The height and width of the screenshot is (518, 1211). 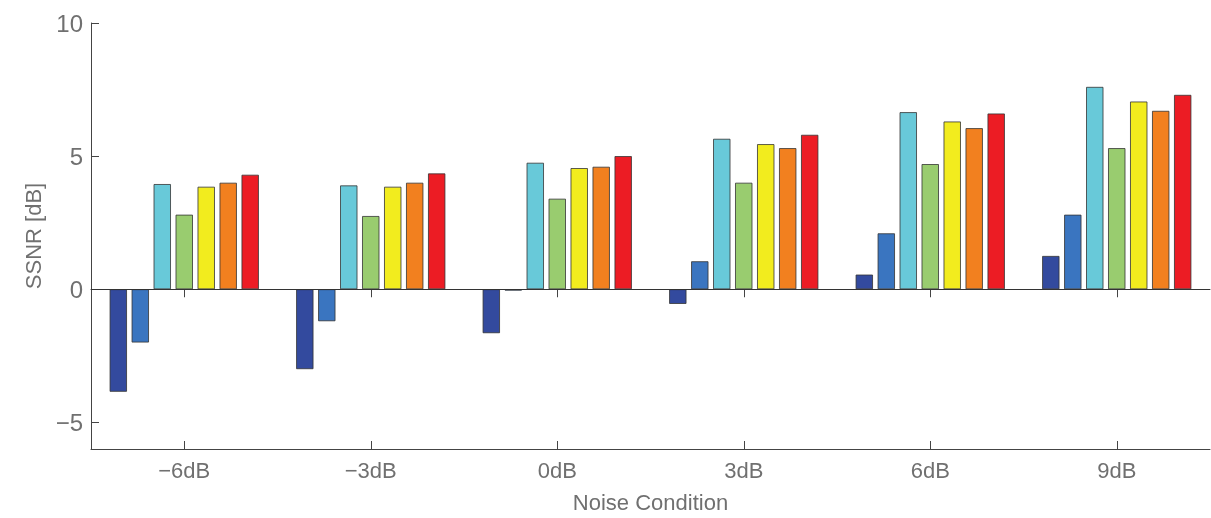 I want to click on y-tick-label: 5, so click(x=76, y=156).